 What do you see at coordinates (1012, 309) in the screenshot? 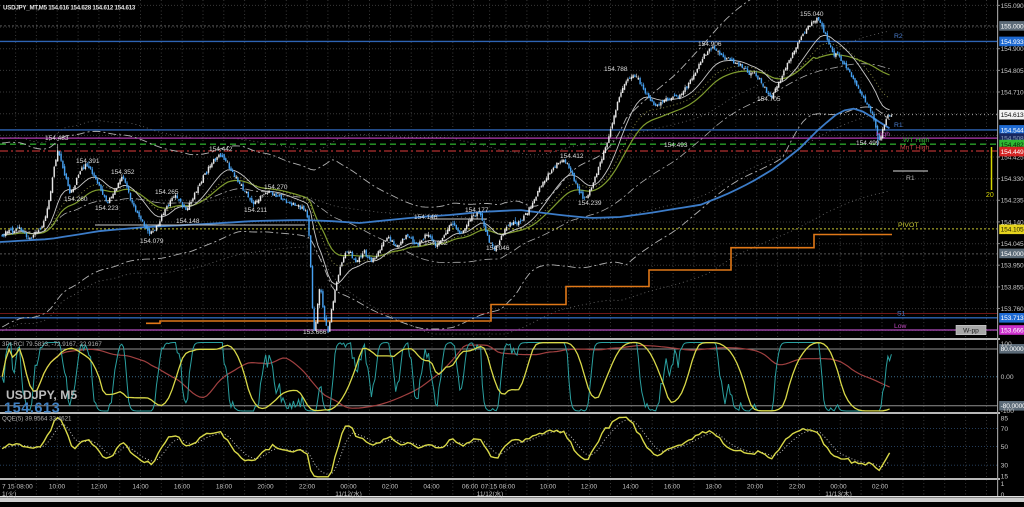
I see `svg-text: 153.760` at bounding box center [1012, 309].